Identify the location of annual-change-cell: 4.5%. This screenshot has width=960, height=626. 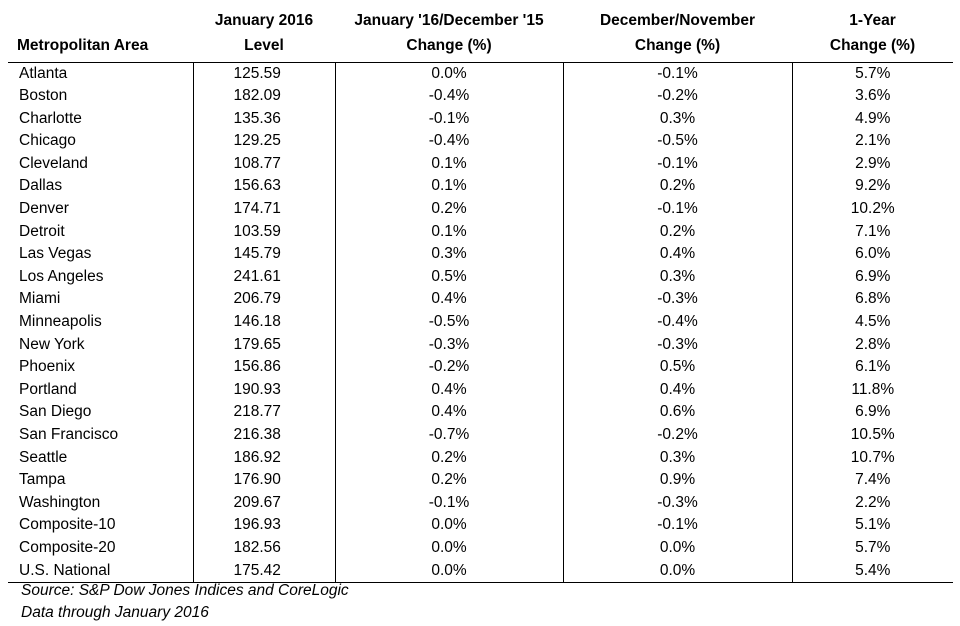
(872, 322).